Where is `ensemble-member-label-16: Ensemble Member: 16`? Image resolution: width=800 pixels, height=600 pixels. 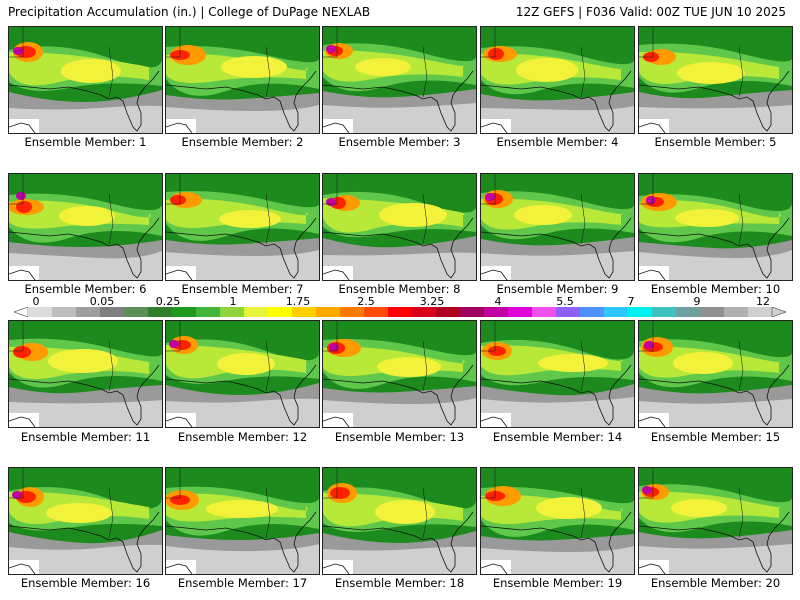
ensemble-member-label-16: Ensemble Member: 16 is located at coordinates (85, 583).